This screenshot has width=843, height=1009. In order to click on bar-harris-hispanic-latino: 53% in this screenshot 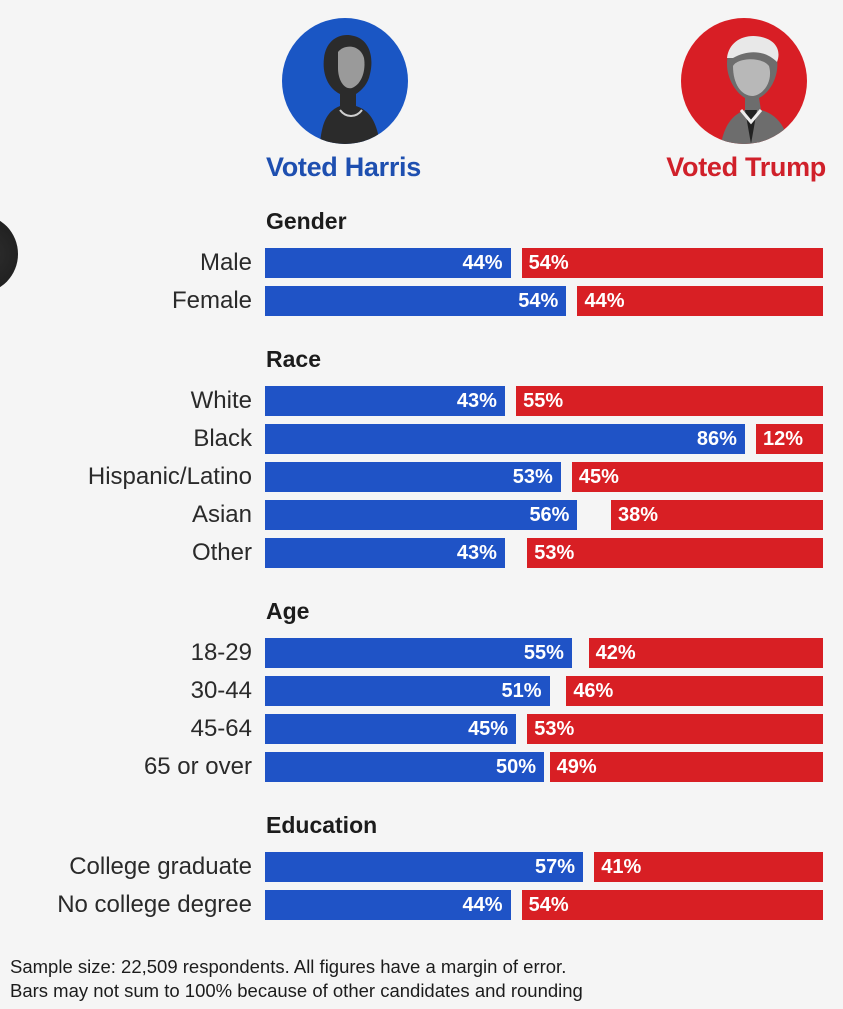, I will do `click(413, 477)`.